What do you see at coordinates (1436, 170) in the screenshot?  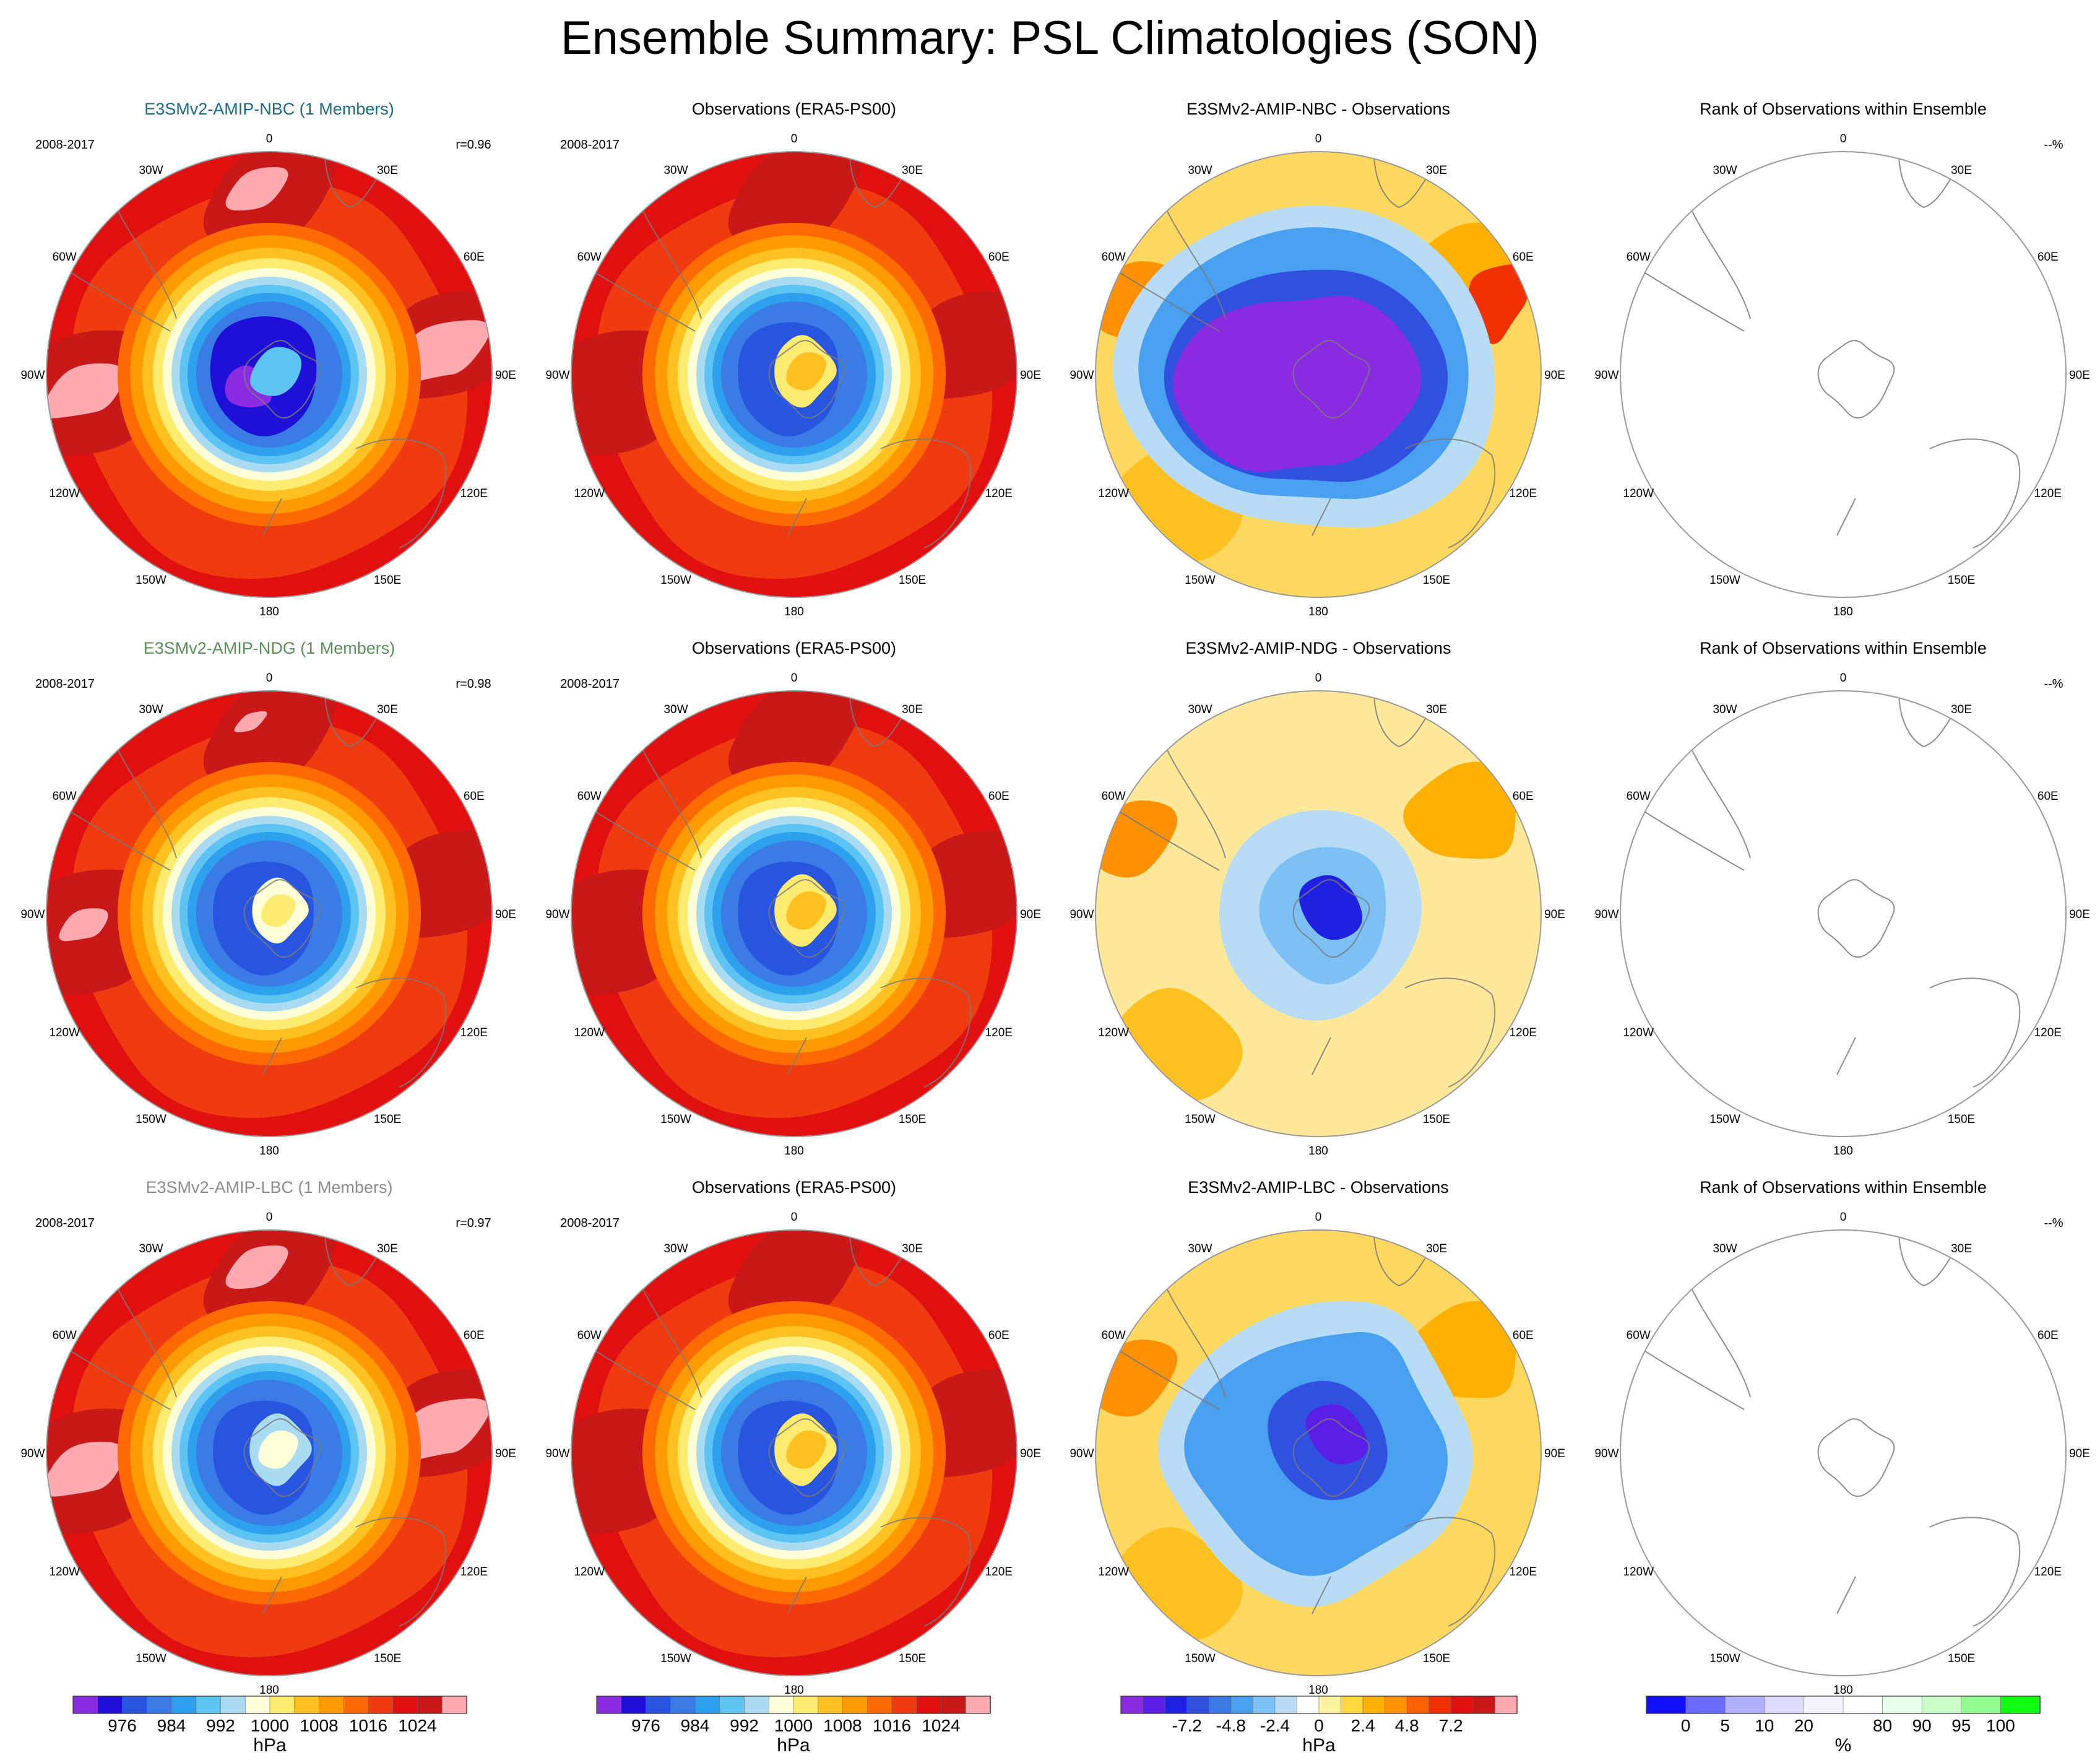 I see `row1-diff-panel-lon-label: 30E` at bounding box center [1436, 170].